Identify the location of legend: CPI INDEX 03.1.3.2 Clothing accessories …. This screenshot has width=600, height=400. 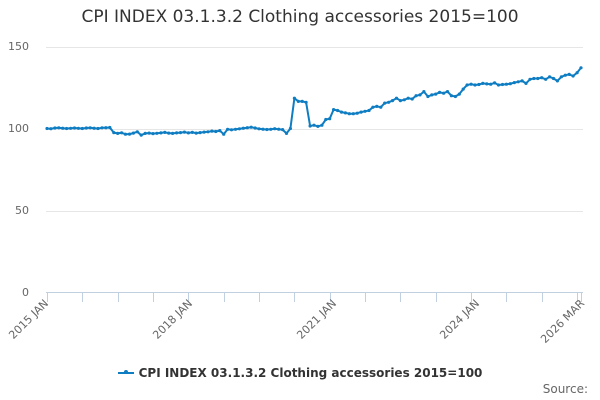
(300, 373).